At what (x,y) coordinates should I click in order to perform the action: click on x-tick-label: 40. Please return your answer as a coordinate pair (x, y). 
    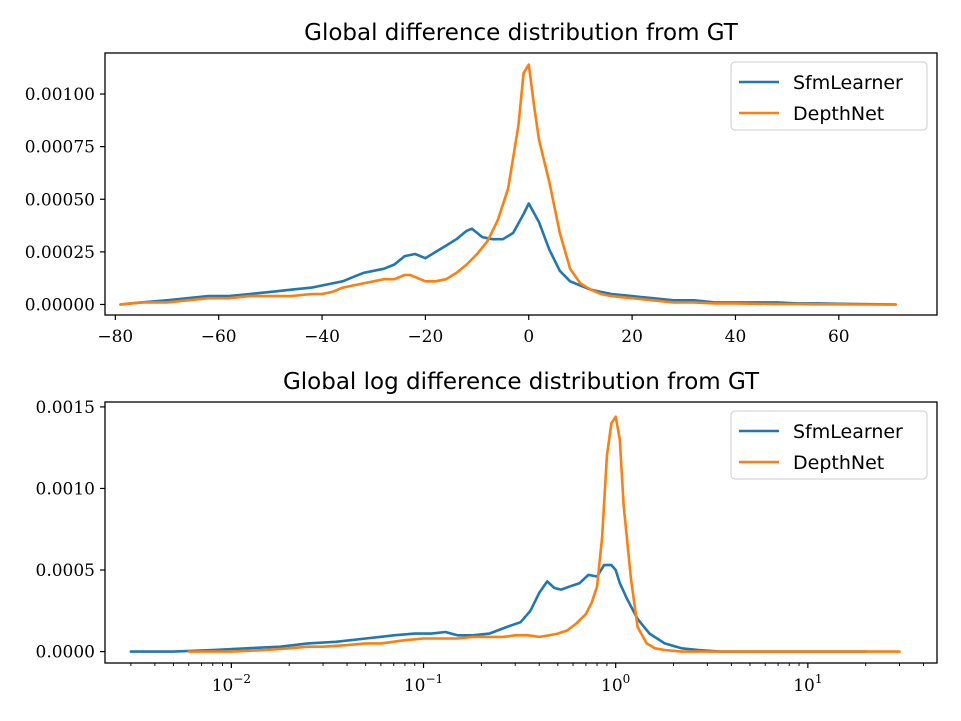
    Looking at the image, I should click on (736, 337).